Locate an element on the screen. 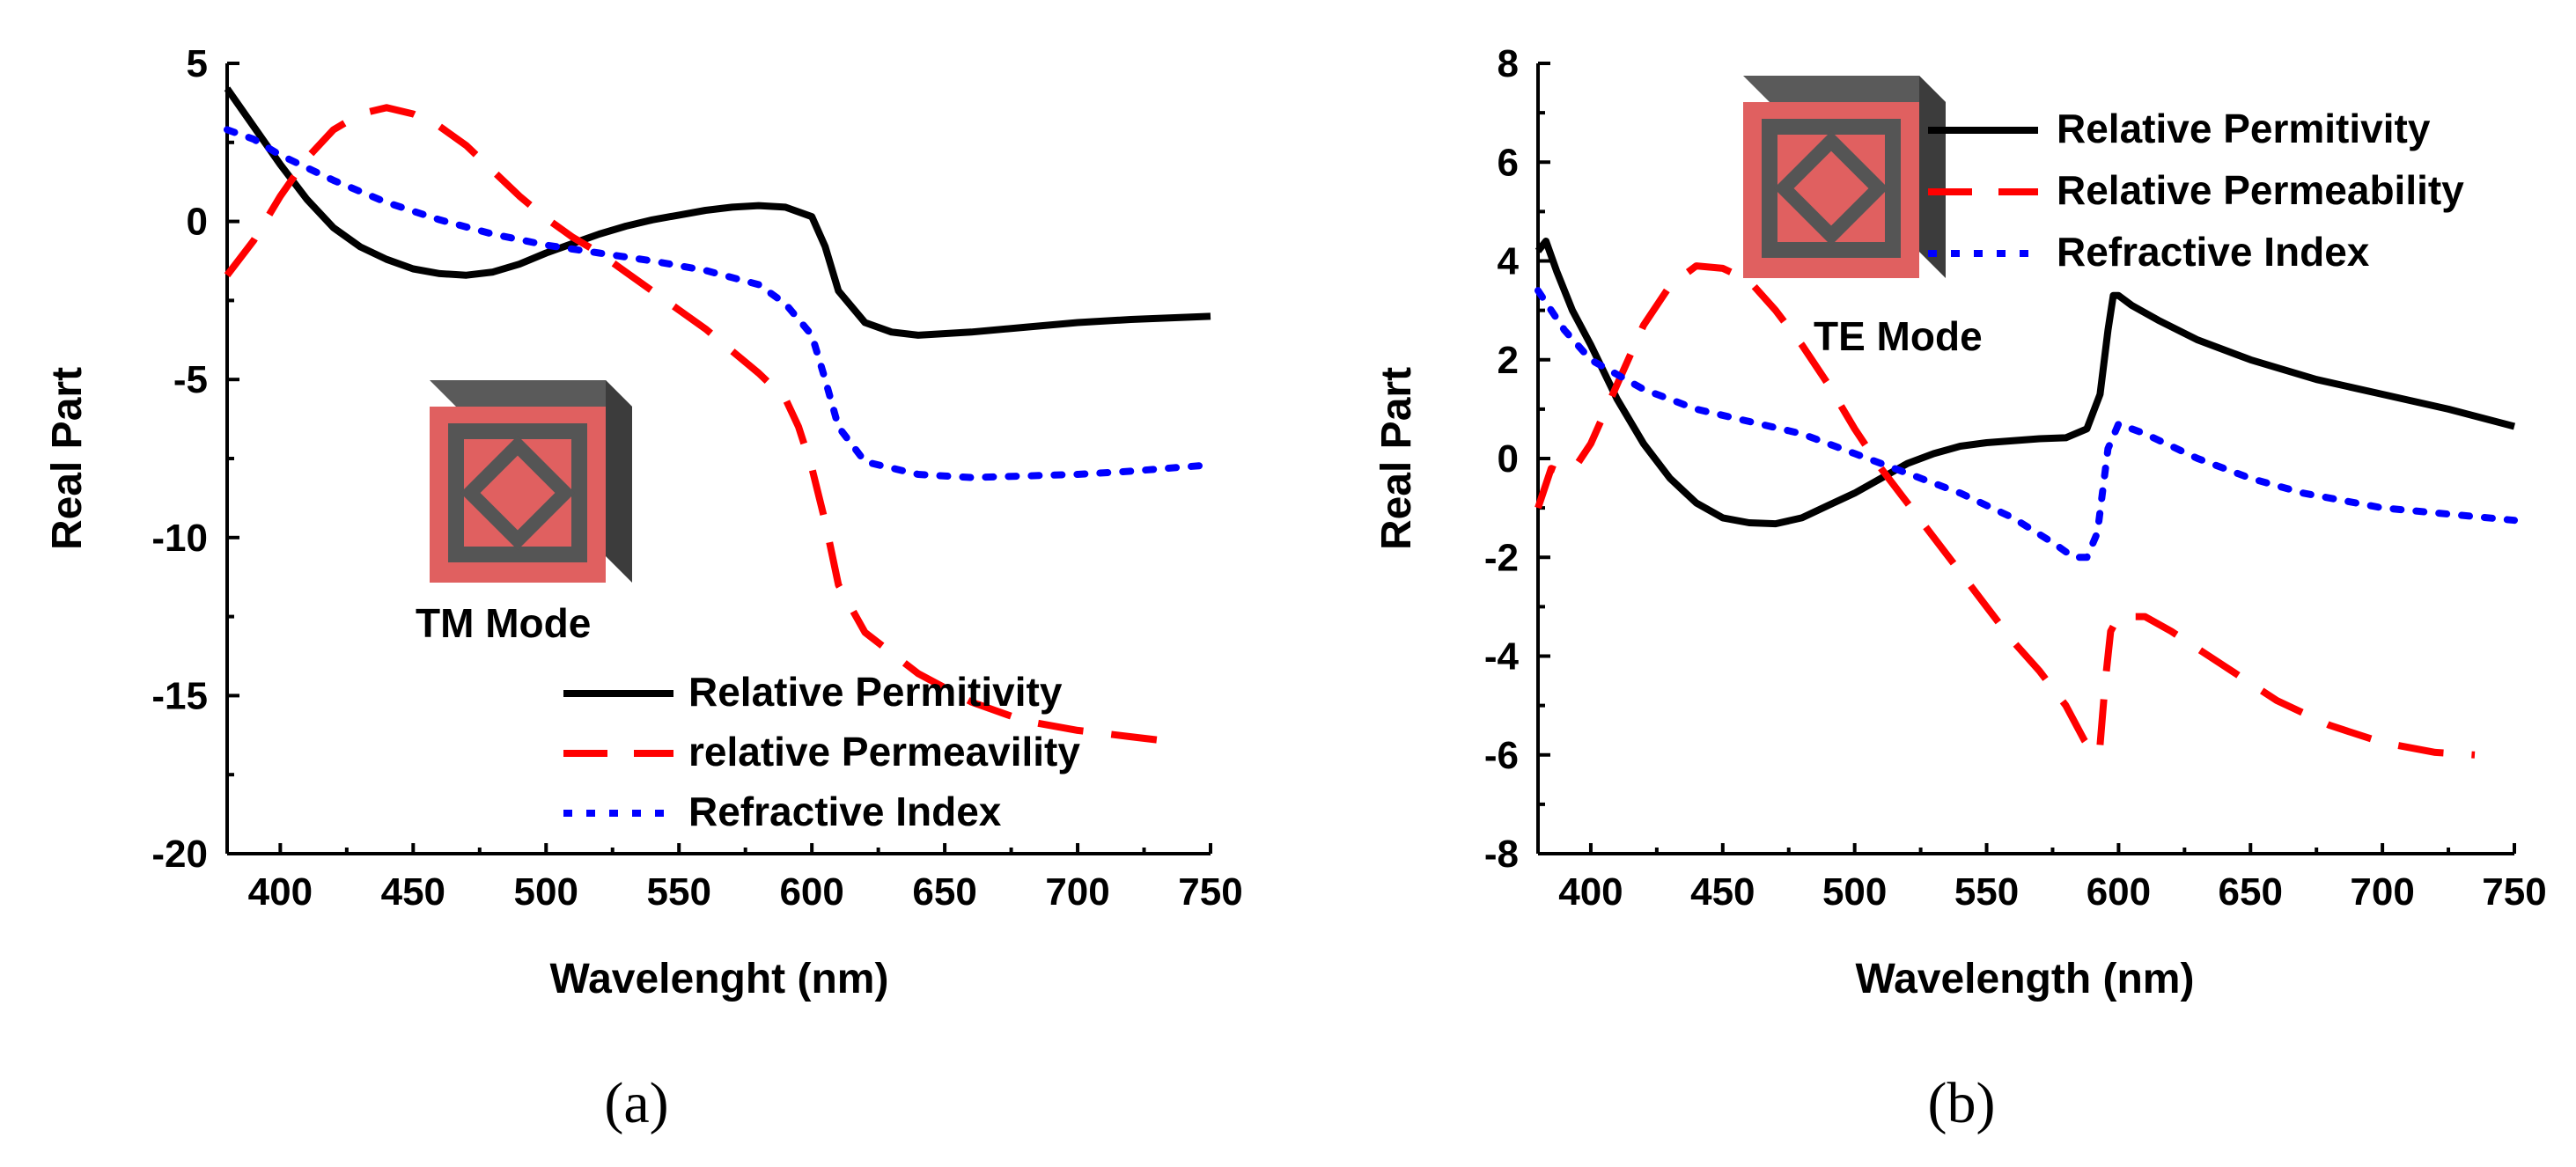 This screenshot has height=1167, width=2576. panel-b-legend-label-index: Refractive Index is located at coordinates (2214, 252).